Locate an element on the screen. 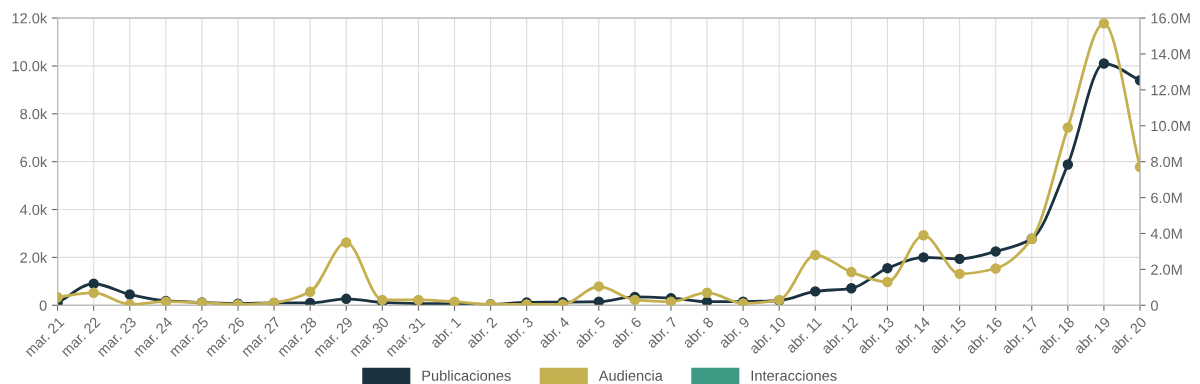 The height and width of the screenshot is (384, 1200). y-tick-label: 8.0k is located at coordinates (34, 114).